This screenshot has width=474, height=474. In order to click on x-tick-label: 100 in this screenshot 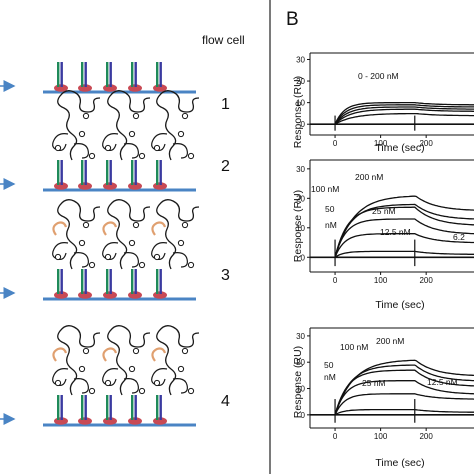, I will do `click(381, 280)`.